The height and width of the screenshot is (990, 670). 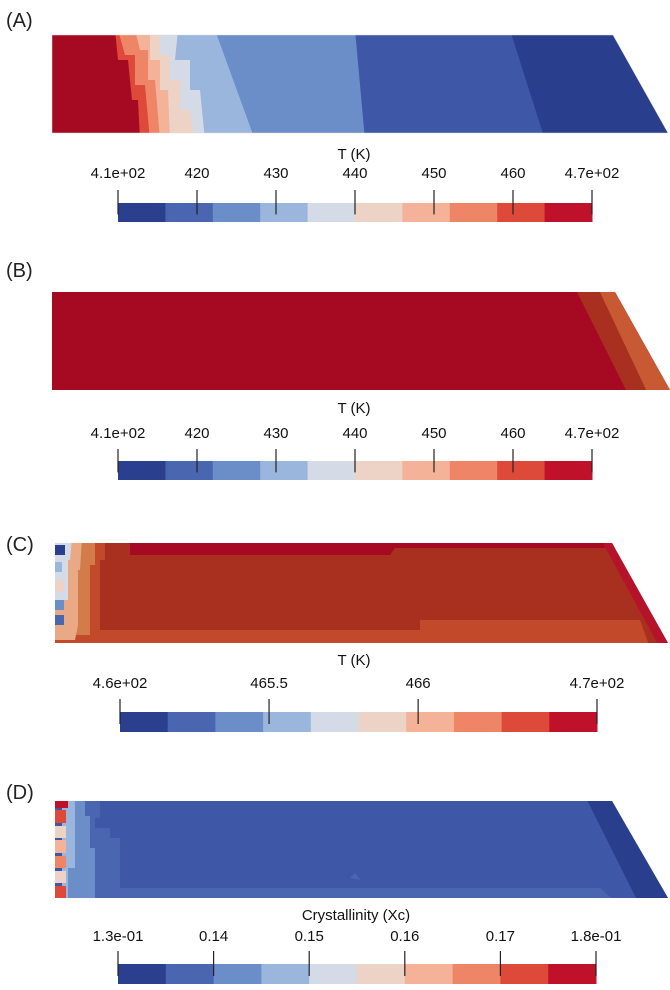 What do you see at coordinates (354, 408) in the screenshot?
I see `colorbar-title-b: T (K)` at bounding box center [354, 408].